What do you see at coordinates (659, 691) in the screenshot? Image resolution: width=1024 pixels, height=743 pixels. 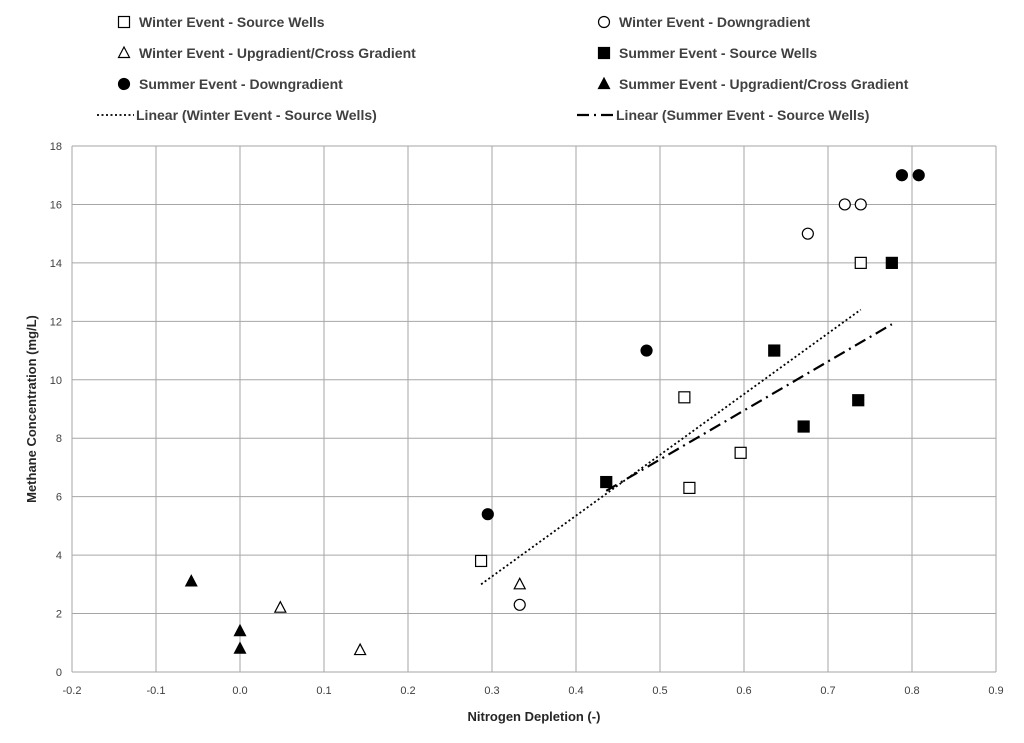 I see `x-tick-label: 0.5` at bounding box center [659, 691].